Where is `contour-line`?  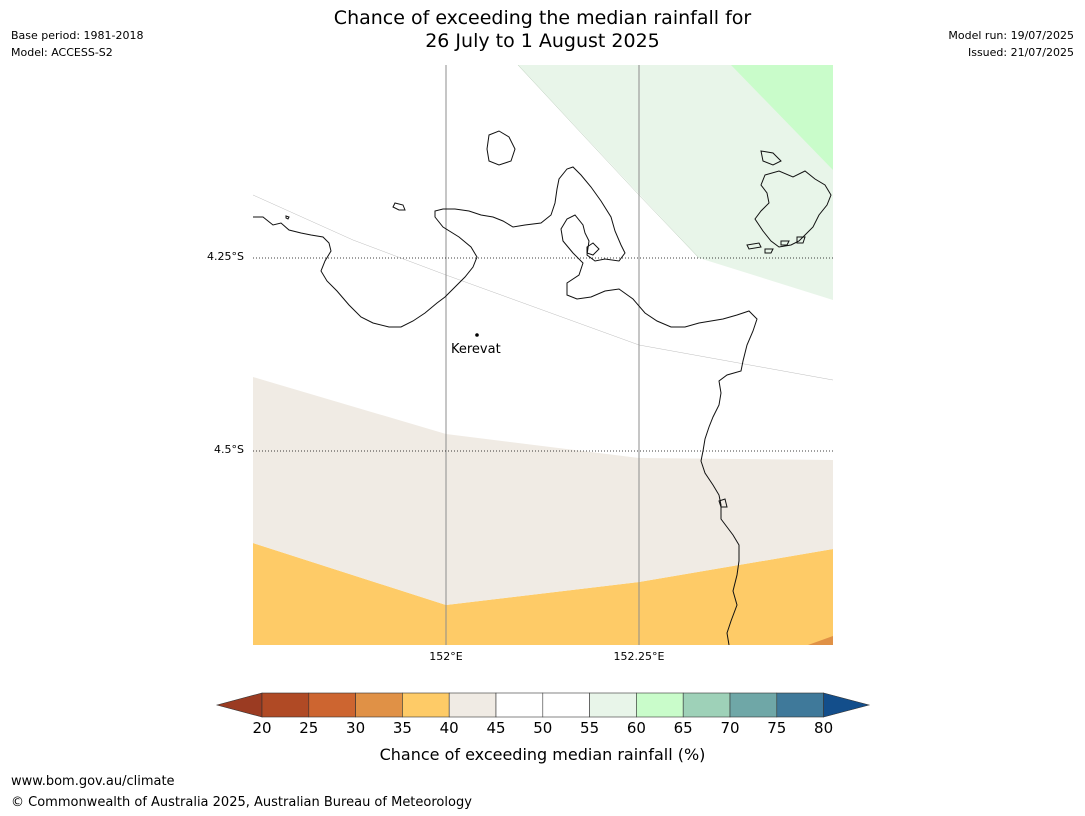
contour-line is located at coordinates (608, 162).